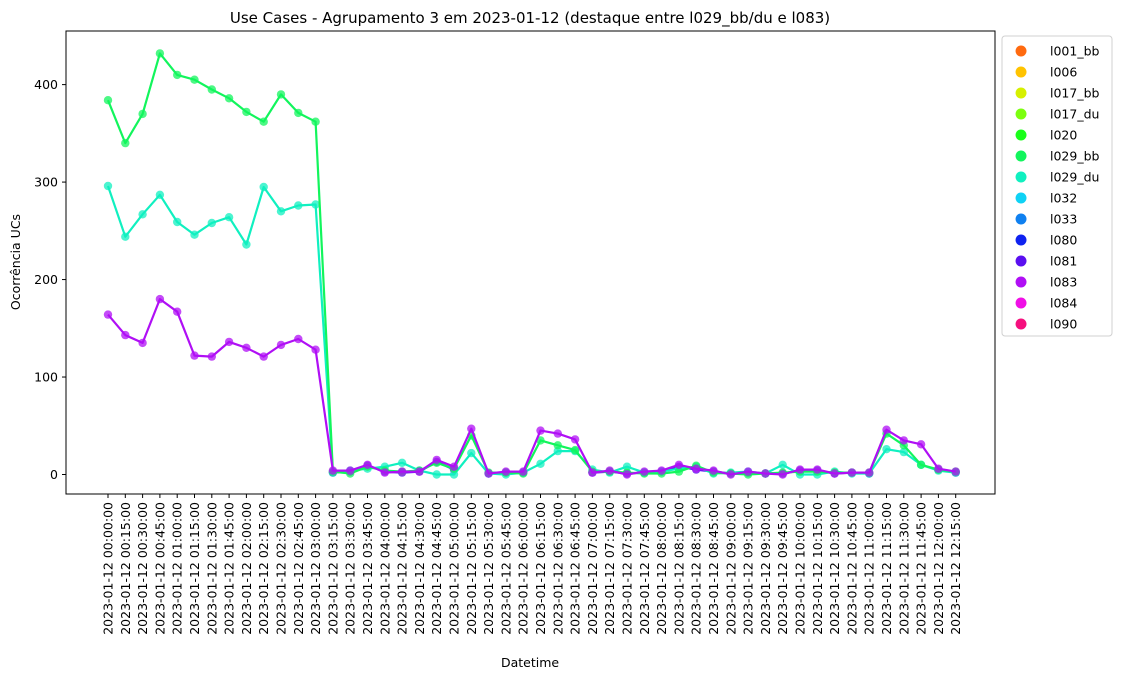 The width and height of the screenshot is (1121, 680). I want to click on x-tick-label: 2023-01-12 05:45:00, so click(505, 568).